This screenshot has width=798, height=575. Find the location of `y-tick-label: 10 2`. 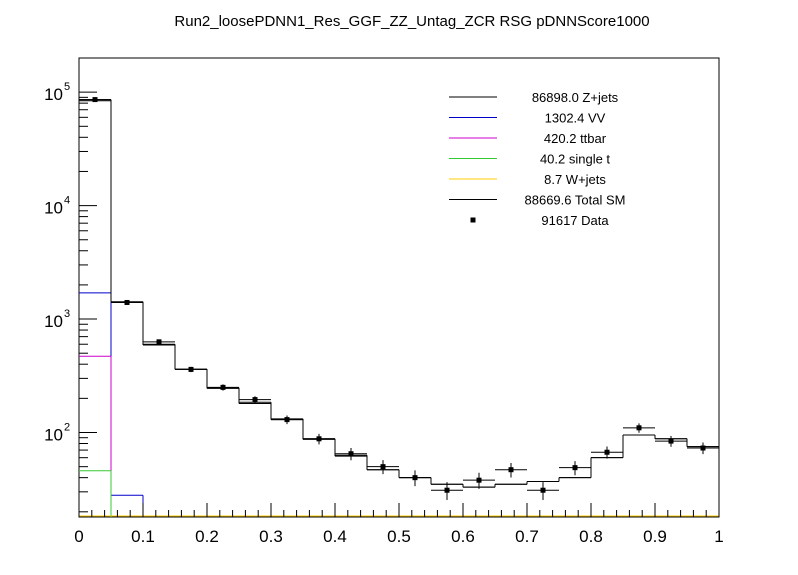

y-tick-label: 10 2 is located at coordinates (57, 433).